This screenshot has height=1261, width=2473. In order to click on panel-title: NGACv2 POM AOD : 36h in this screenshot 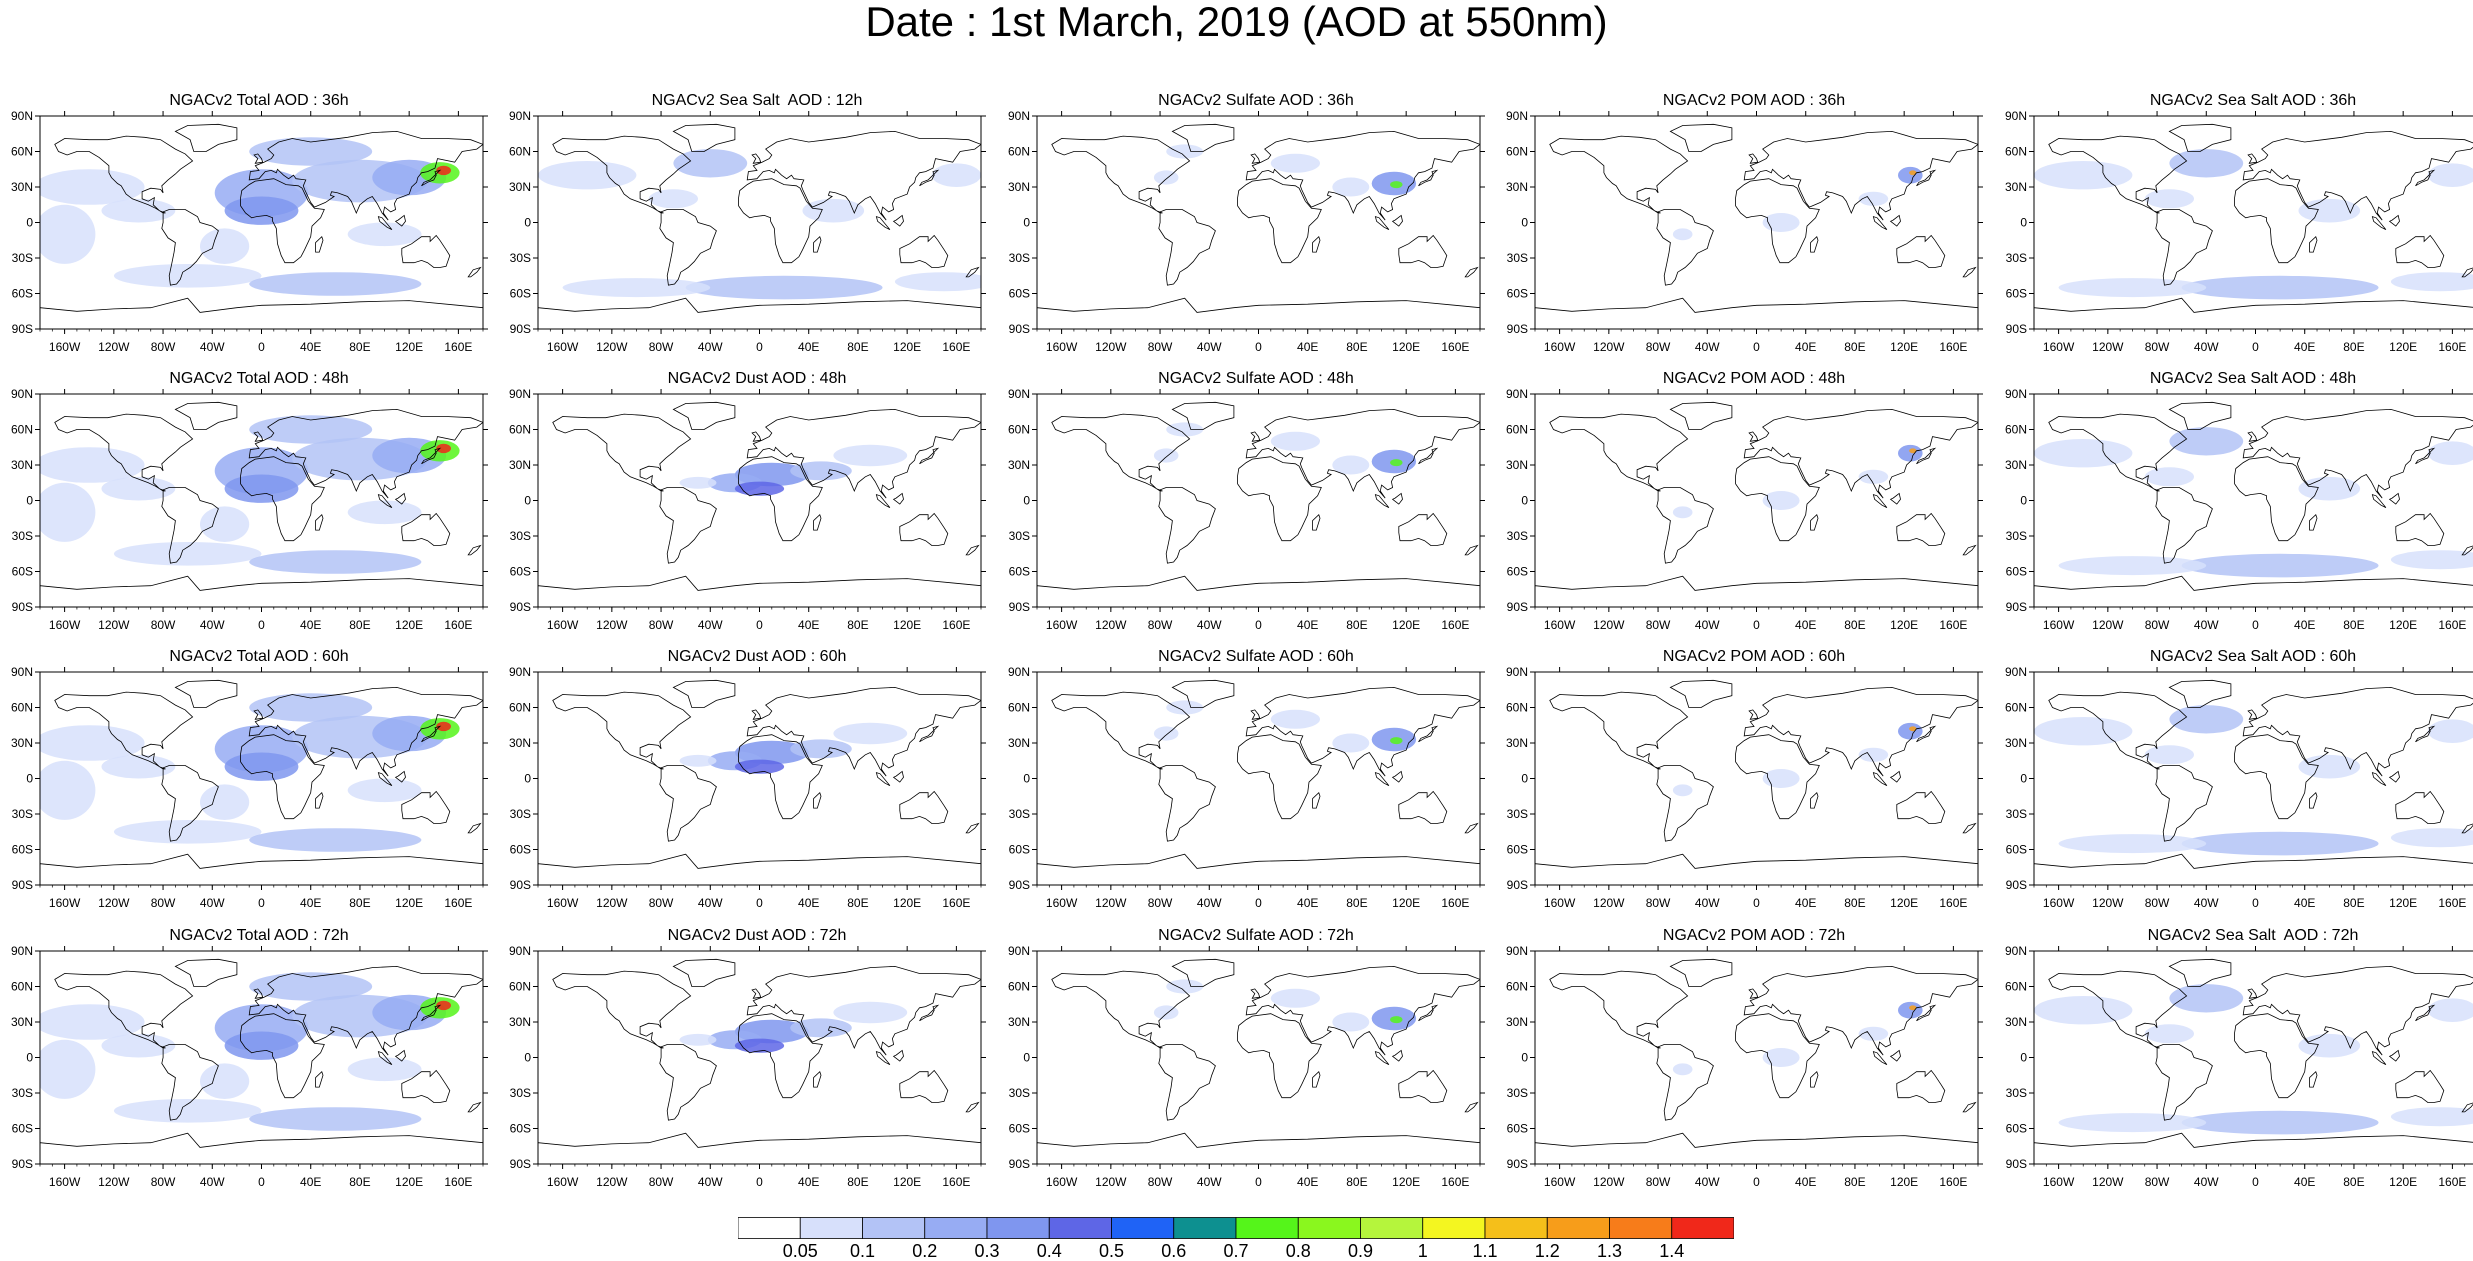, I will do `click(1754, 100)`.